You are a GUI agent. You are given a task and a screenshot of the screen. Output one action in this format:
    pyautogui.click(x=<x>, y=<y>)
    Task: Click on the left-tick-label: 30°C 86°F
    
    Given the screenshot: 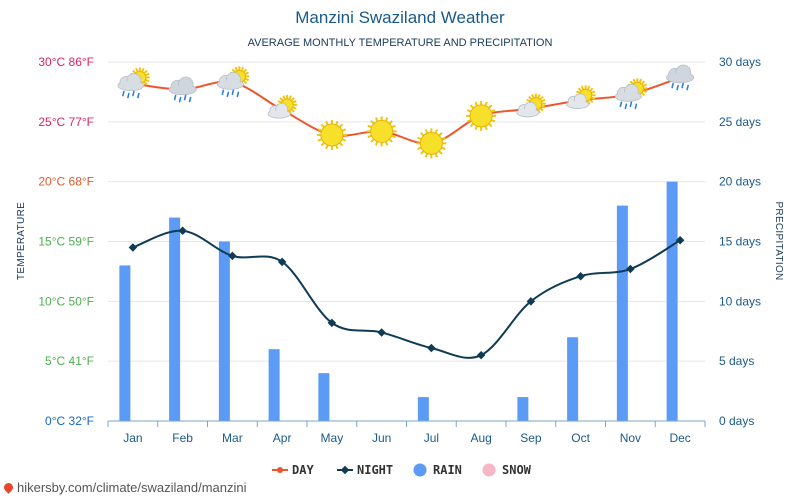 What is the action you would take?
    pyautogui.click(x=66, y=62)
    